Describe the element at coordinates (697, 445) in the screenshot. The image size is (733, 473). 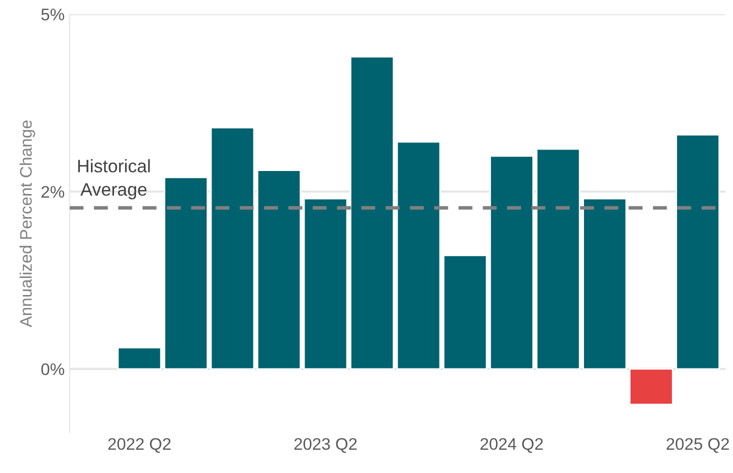
I see `x-tick-label: 2025 Q2` at that location.